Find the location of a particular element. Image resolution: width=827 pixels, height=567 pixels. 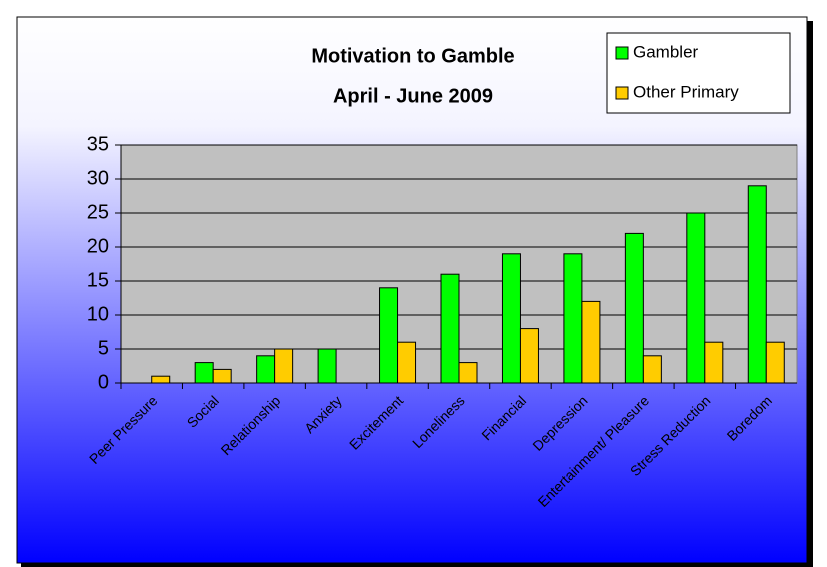

chart-title: Motivation to Gamble is located at coordinates (412, 56).